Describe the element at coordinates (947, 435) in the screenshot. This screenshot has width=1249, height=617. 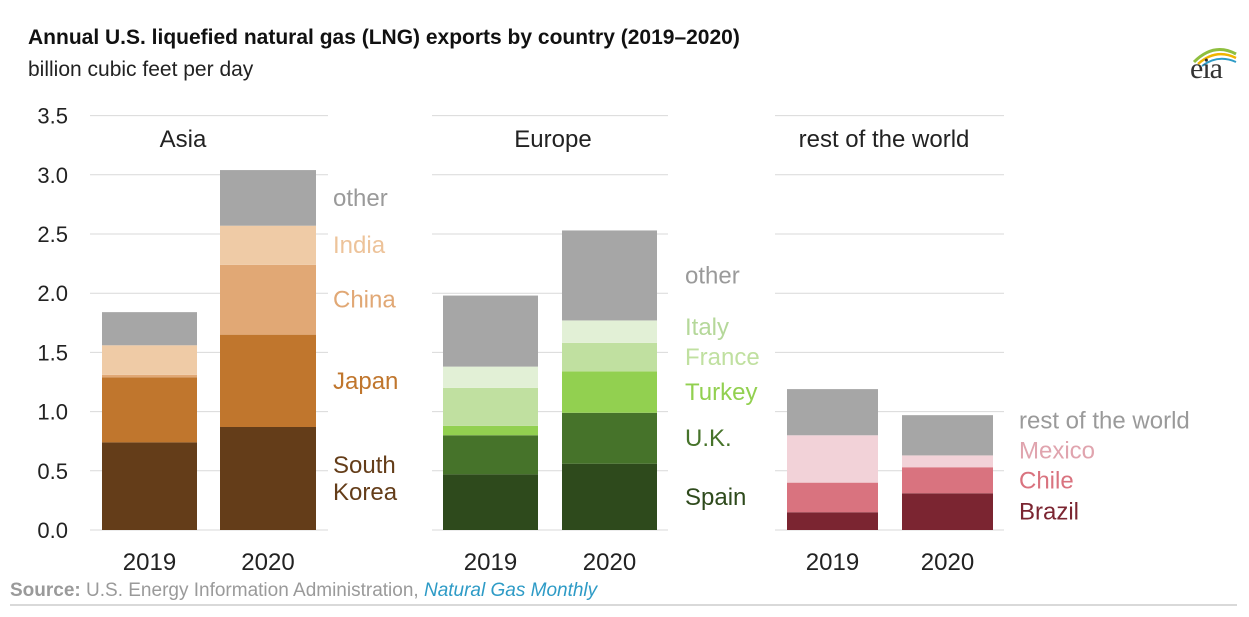
I see `bar-rest-of-the-world-2020-rest-of-the-world` at that location.